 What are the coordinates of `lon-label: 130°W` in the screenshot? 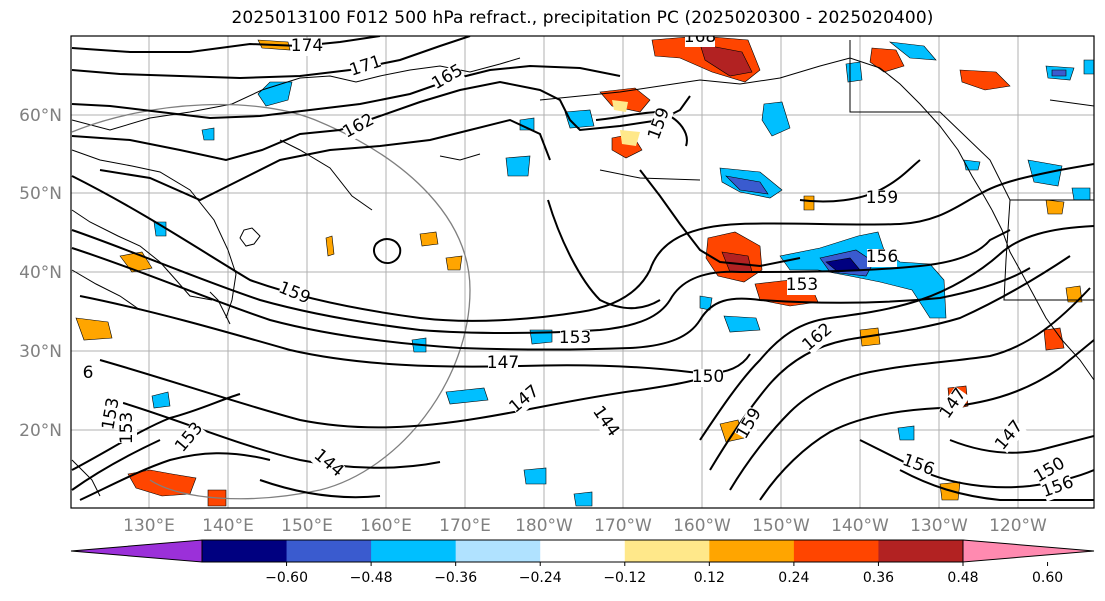 It's located at (939, 526).